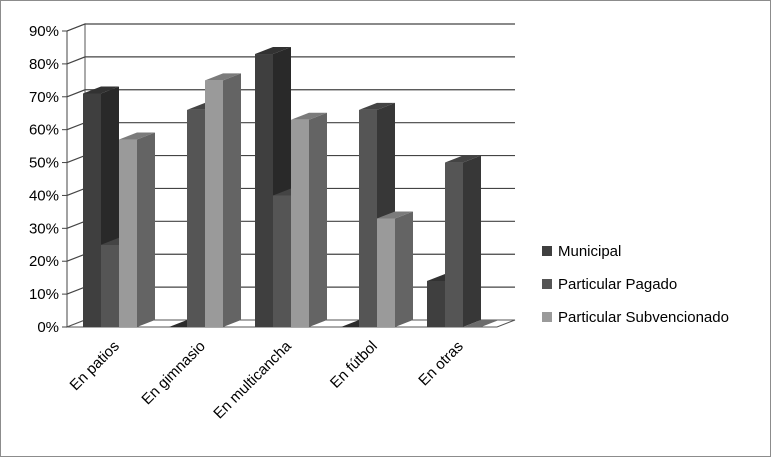 The width and height of the screenshot is (771, 458). Describe the element at coordinates (252, 379) in the screenshot. I see `category-label: En multicancha` at that location.